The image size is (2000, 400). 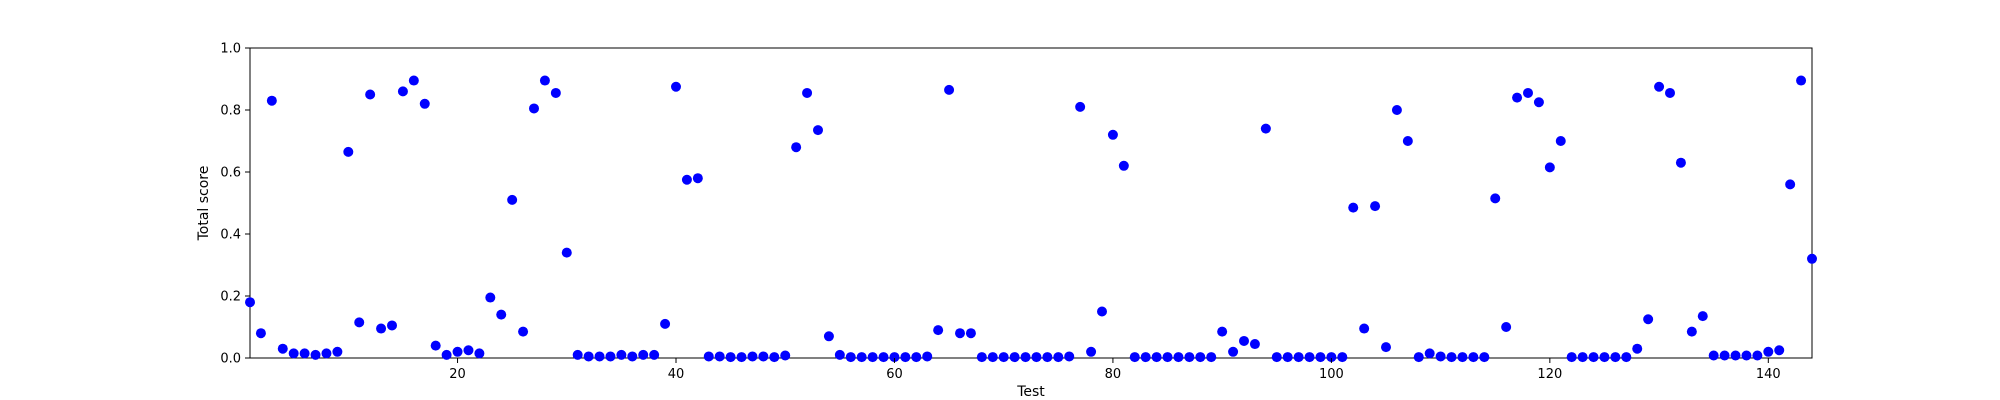 What do you see at coordinates (676, 374) in the screenshot?
I see `x-tick-label: 40` at bounding box center [676, 374].